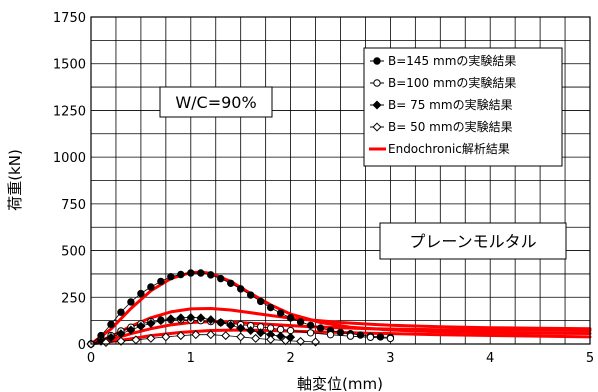  I want to click on y-tick-labels: 0 250 500 750 1000 1250 1500 1750, so click(69, 182).